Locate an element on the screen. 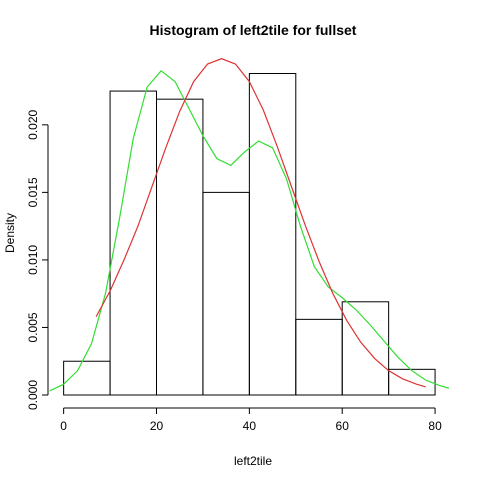 Image resolution: width=480 pixels, height=480 pixels. x-tick-label: 0 is located at coordinates (63, 426).